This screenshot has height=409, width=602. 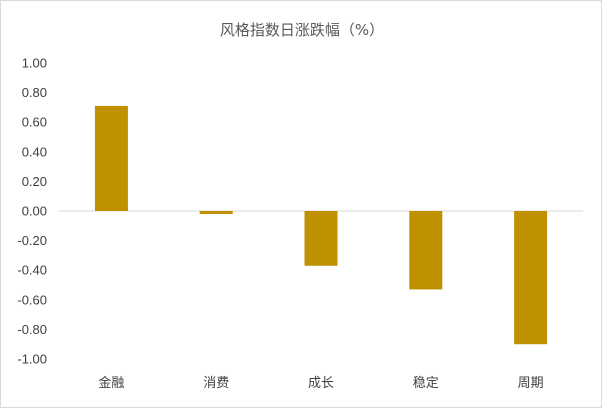 What do you see at coordinates (34, 63) in the screenshot?
I see `y-tick-label: 1.00` at bounding box center [34, 63].